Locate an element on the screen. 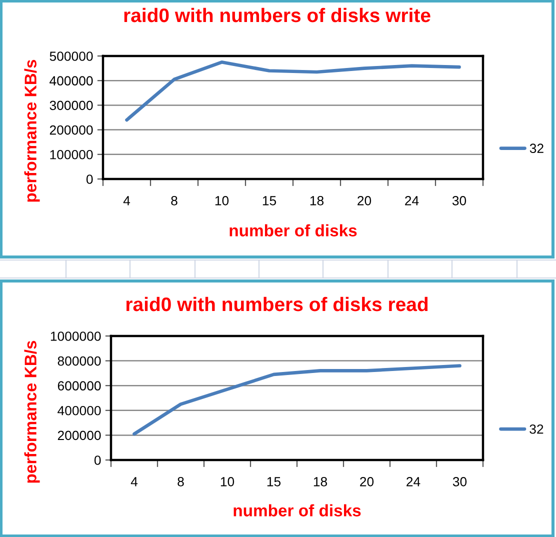 Image resolution: width=556 pixels, height=537 pixels. y-tick-label: 600000 is located at coordinates (79, 386).